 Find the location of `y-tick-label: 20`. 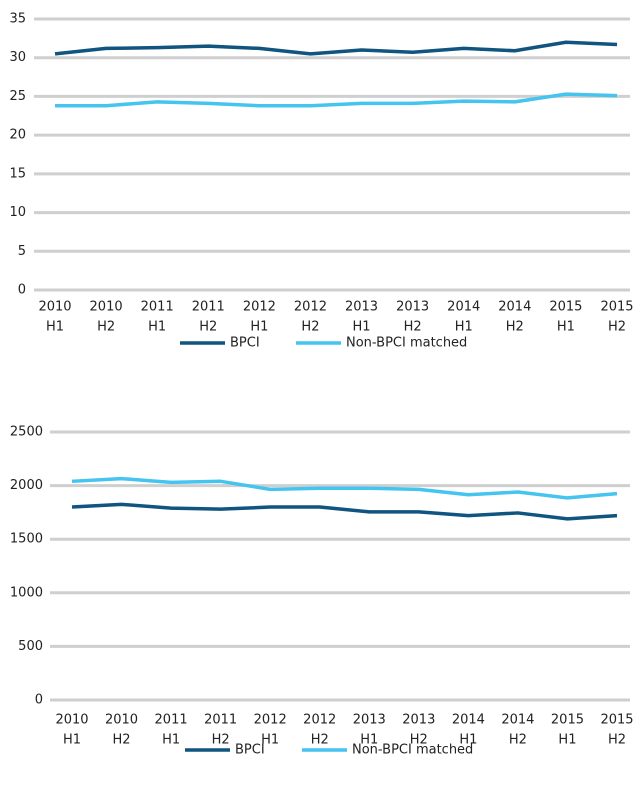

y-tick-label: 20 is located at coordinates (17, 135).